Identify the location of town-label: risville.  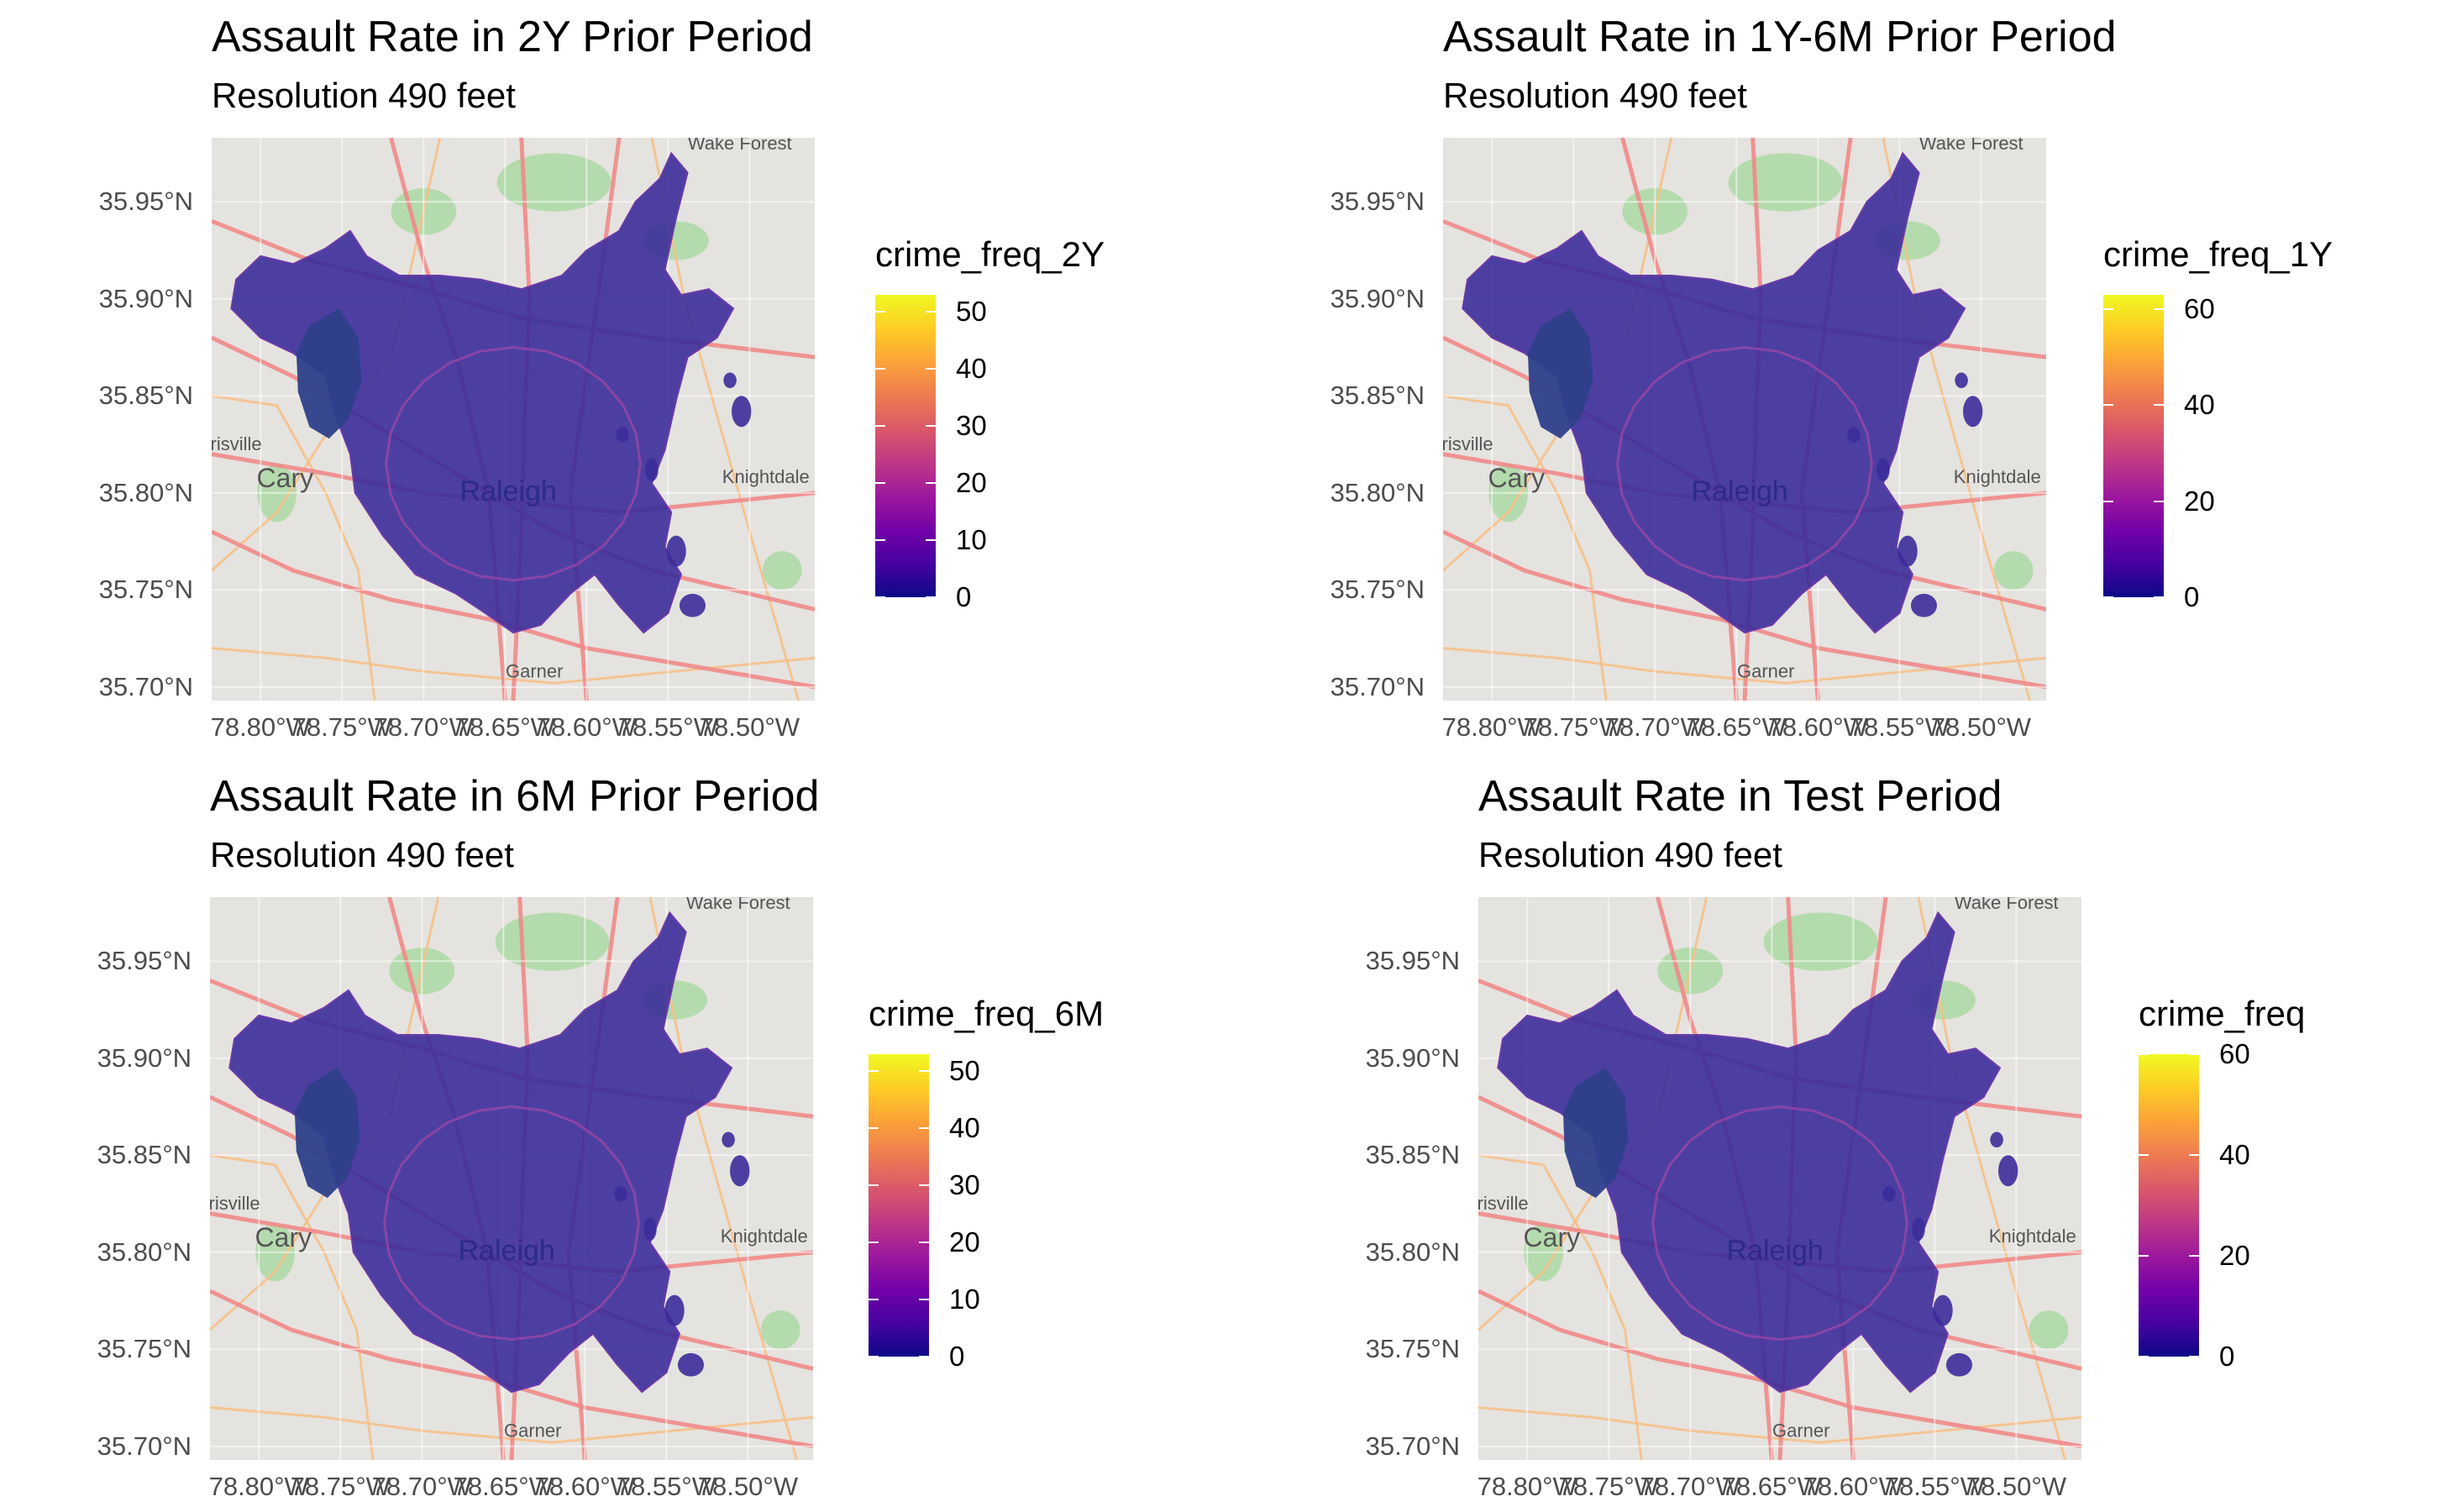
(235, 1203).